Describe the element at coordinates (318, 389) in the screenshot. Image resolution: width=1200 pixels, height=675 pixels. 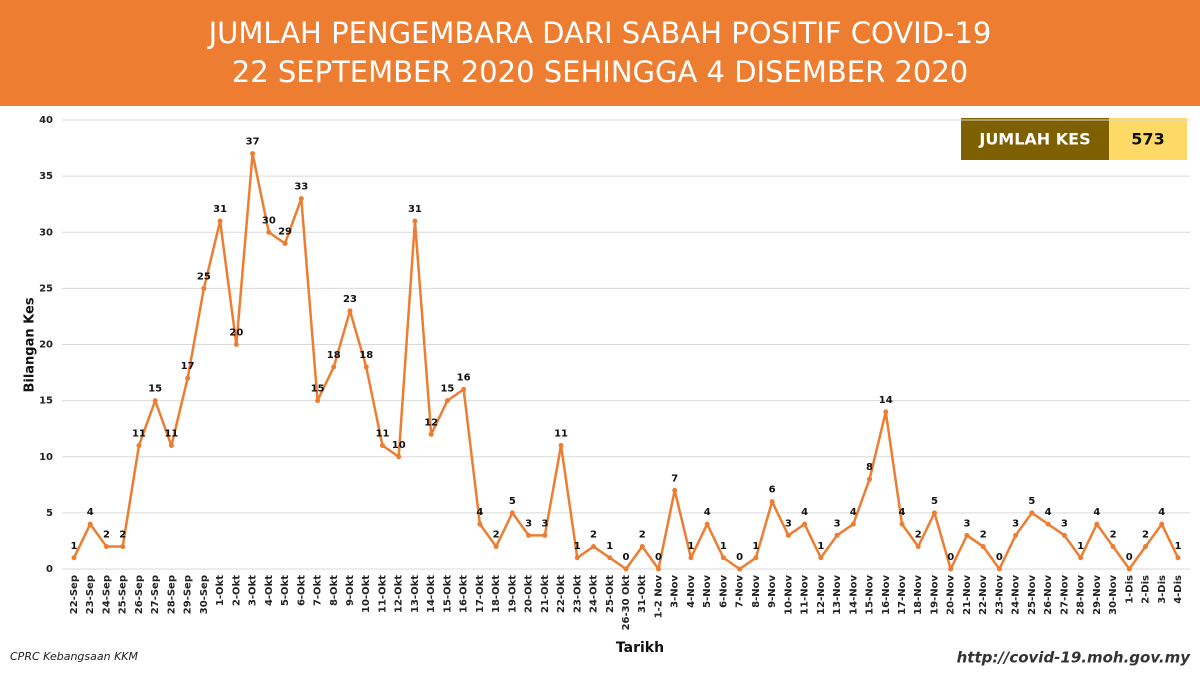
I see `data-label: 15` at that location.